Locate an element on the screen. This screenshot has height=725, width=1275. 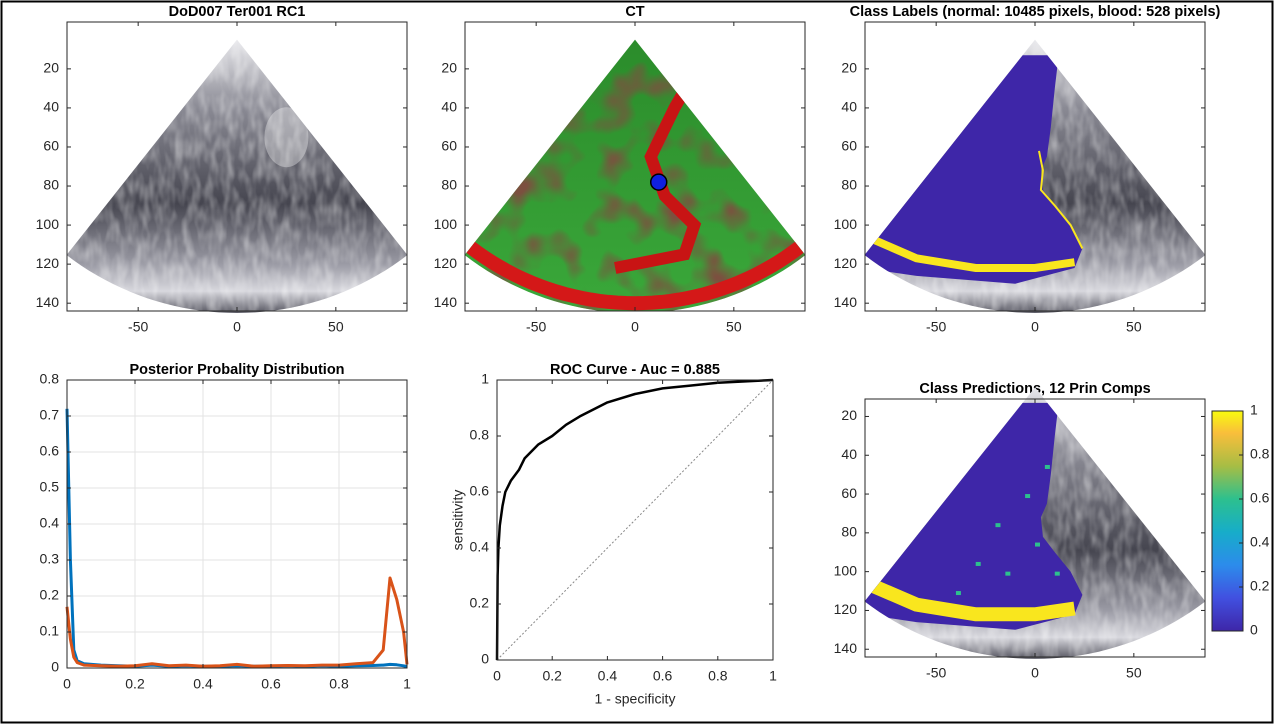
y-axis-label: sensitivity is located at coordinates (458, 520).